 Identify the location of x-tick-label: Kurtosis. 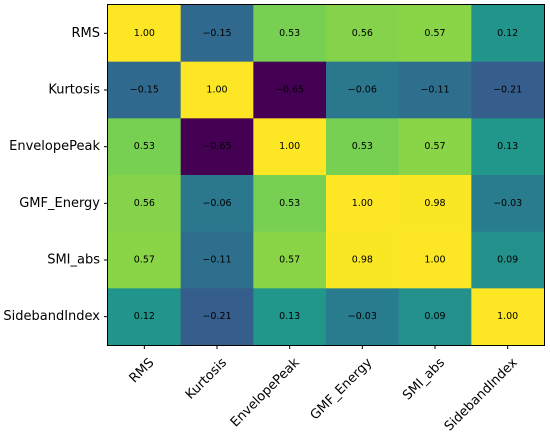
(206, 378).